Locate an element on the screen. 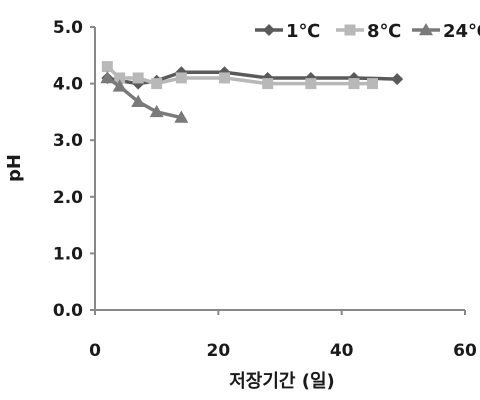 The width and height of the screenshot is (480, 400). x-axis-title: 저장기간 (일) is located at coordinates (282, 381).